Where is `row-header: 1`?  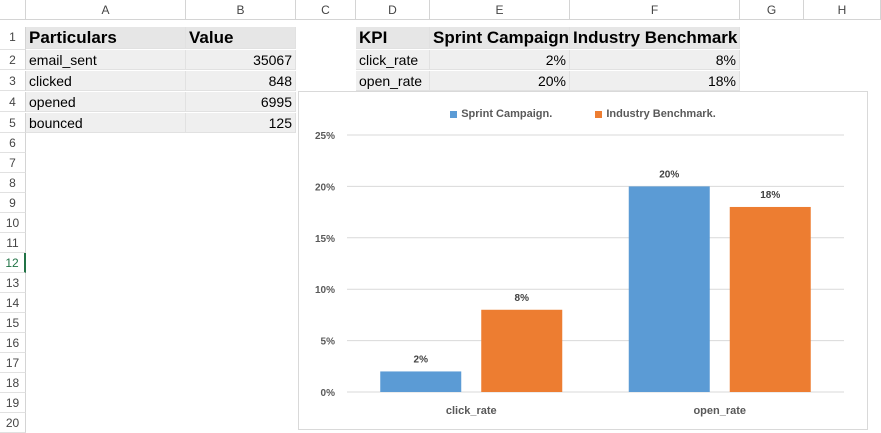 row-header: 1 is located at coordinates (13, 38).